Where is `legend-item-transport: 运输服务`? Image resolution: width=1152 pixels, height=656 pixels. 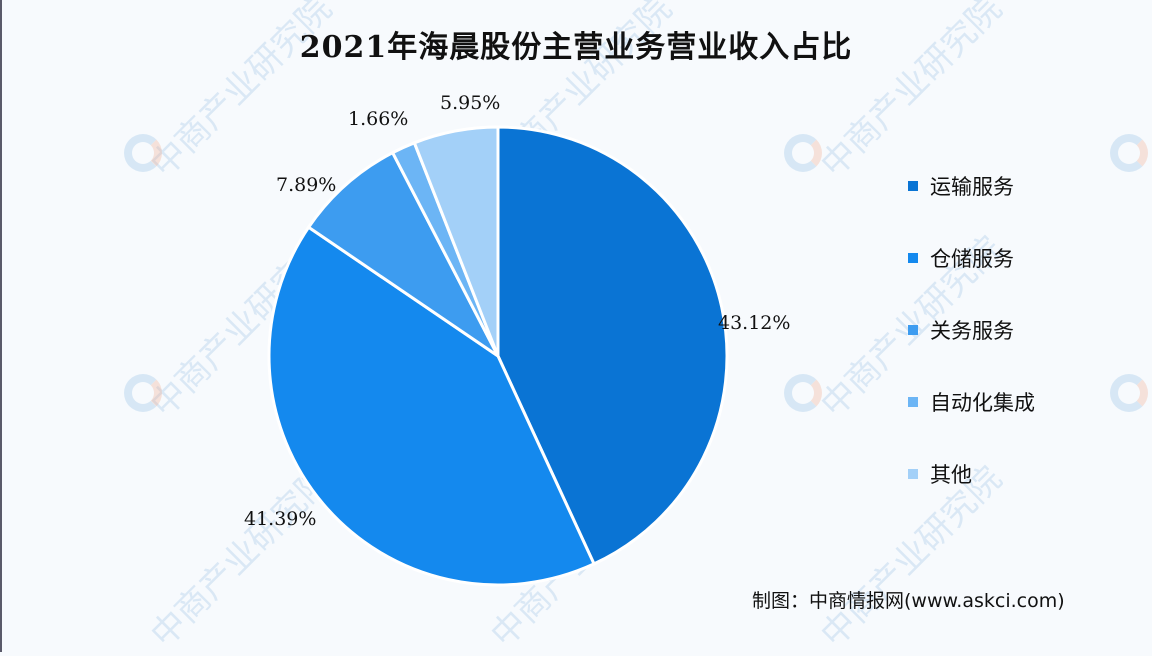
legend-item-transport: 运输服务 is located at coordinates (971, 186).